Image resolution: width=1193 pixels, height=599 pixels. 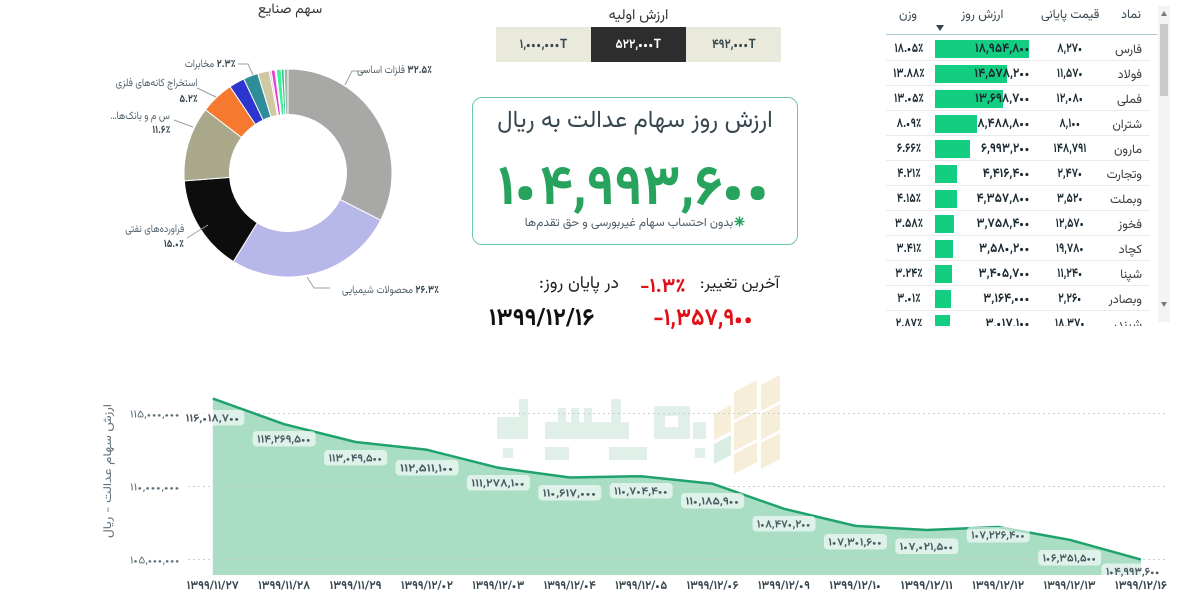 I want to click on svg-text: ۱۱۰,۷۰۴,۴۰۰, so click(x=641, y=492).